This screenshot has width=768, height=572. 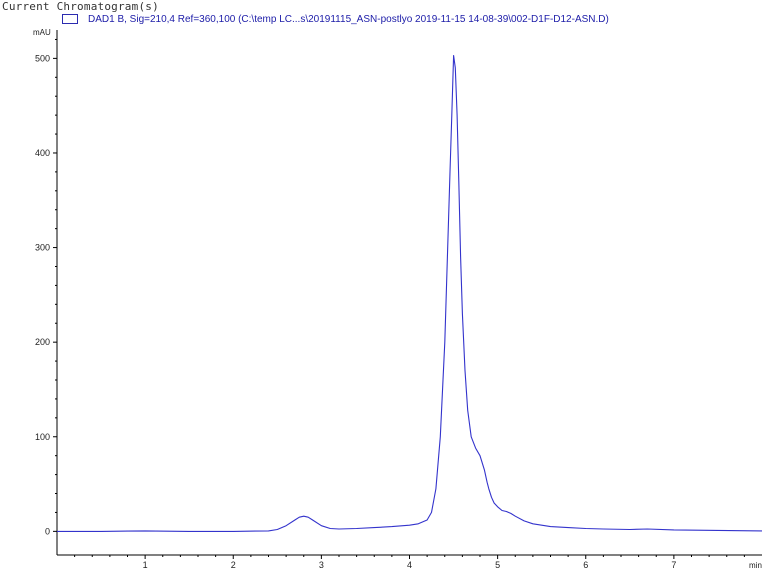 What do you see at coordinates (321, 565) in the screenshot?
I see `x-tick-label: 3` at bounding box center [321, 565].